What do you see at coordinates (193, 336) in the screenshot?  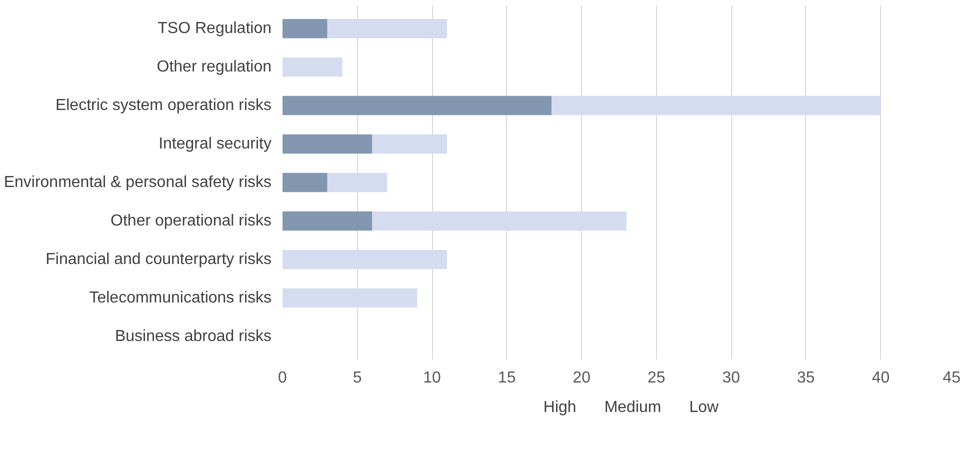 I see `y-tick-label: Business abroad risks` at bounding box center [193, 336].